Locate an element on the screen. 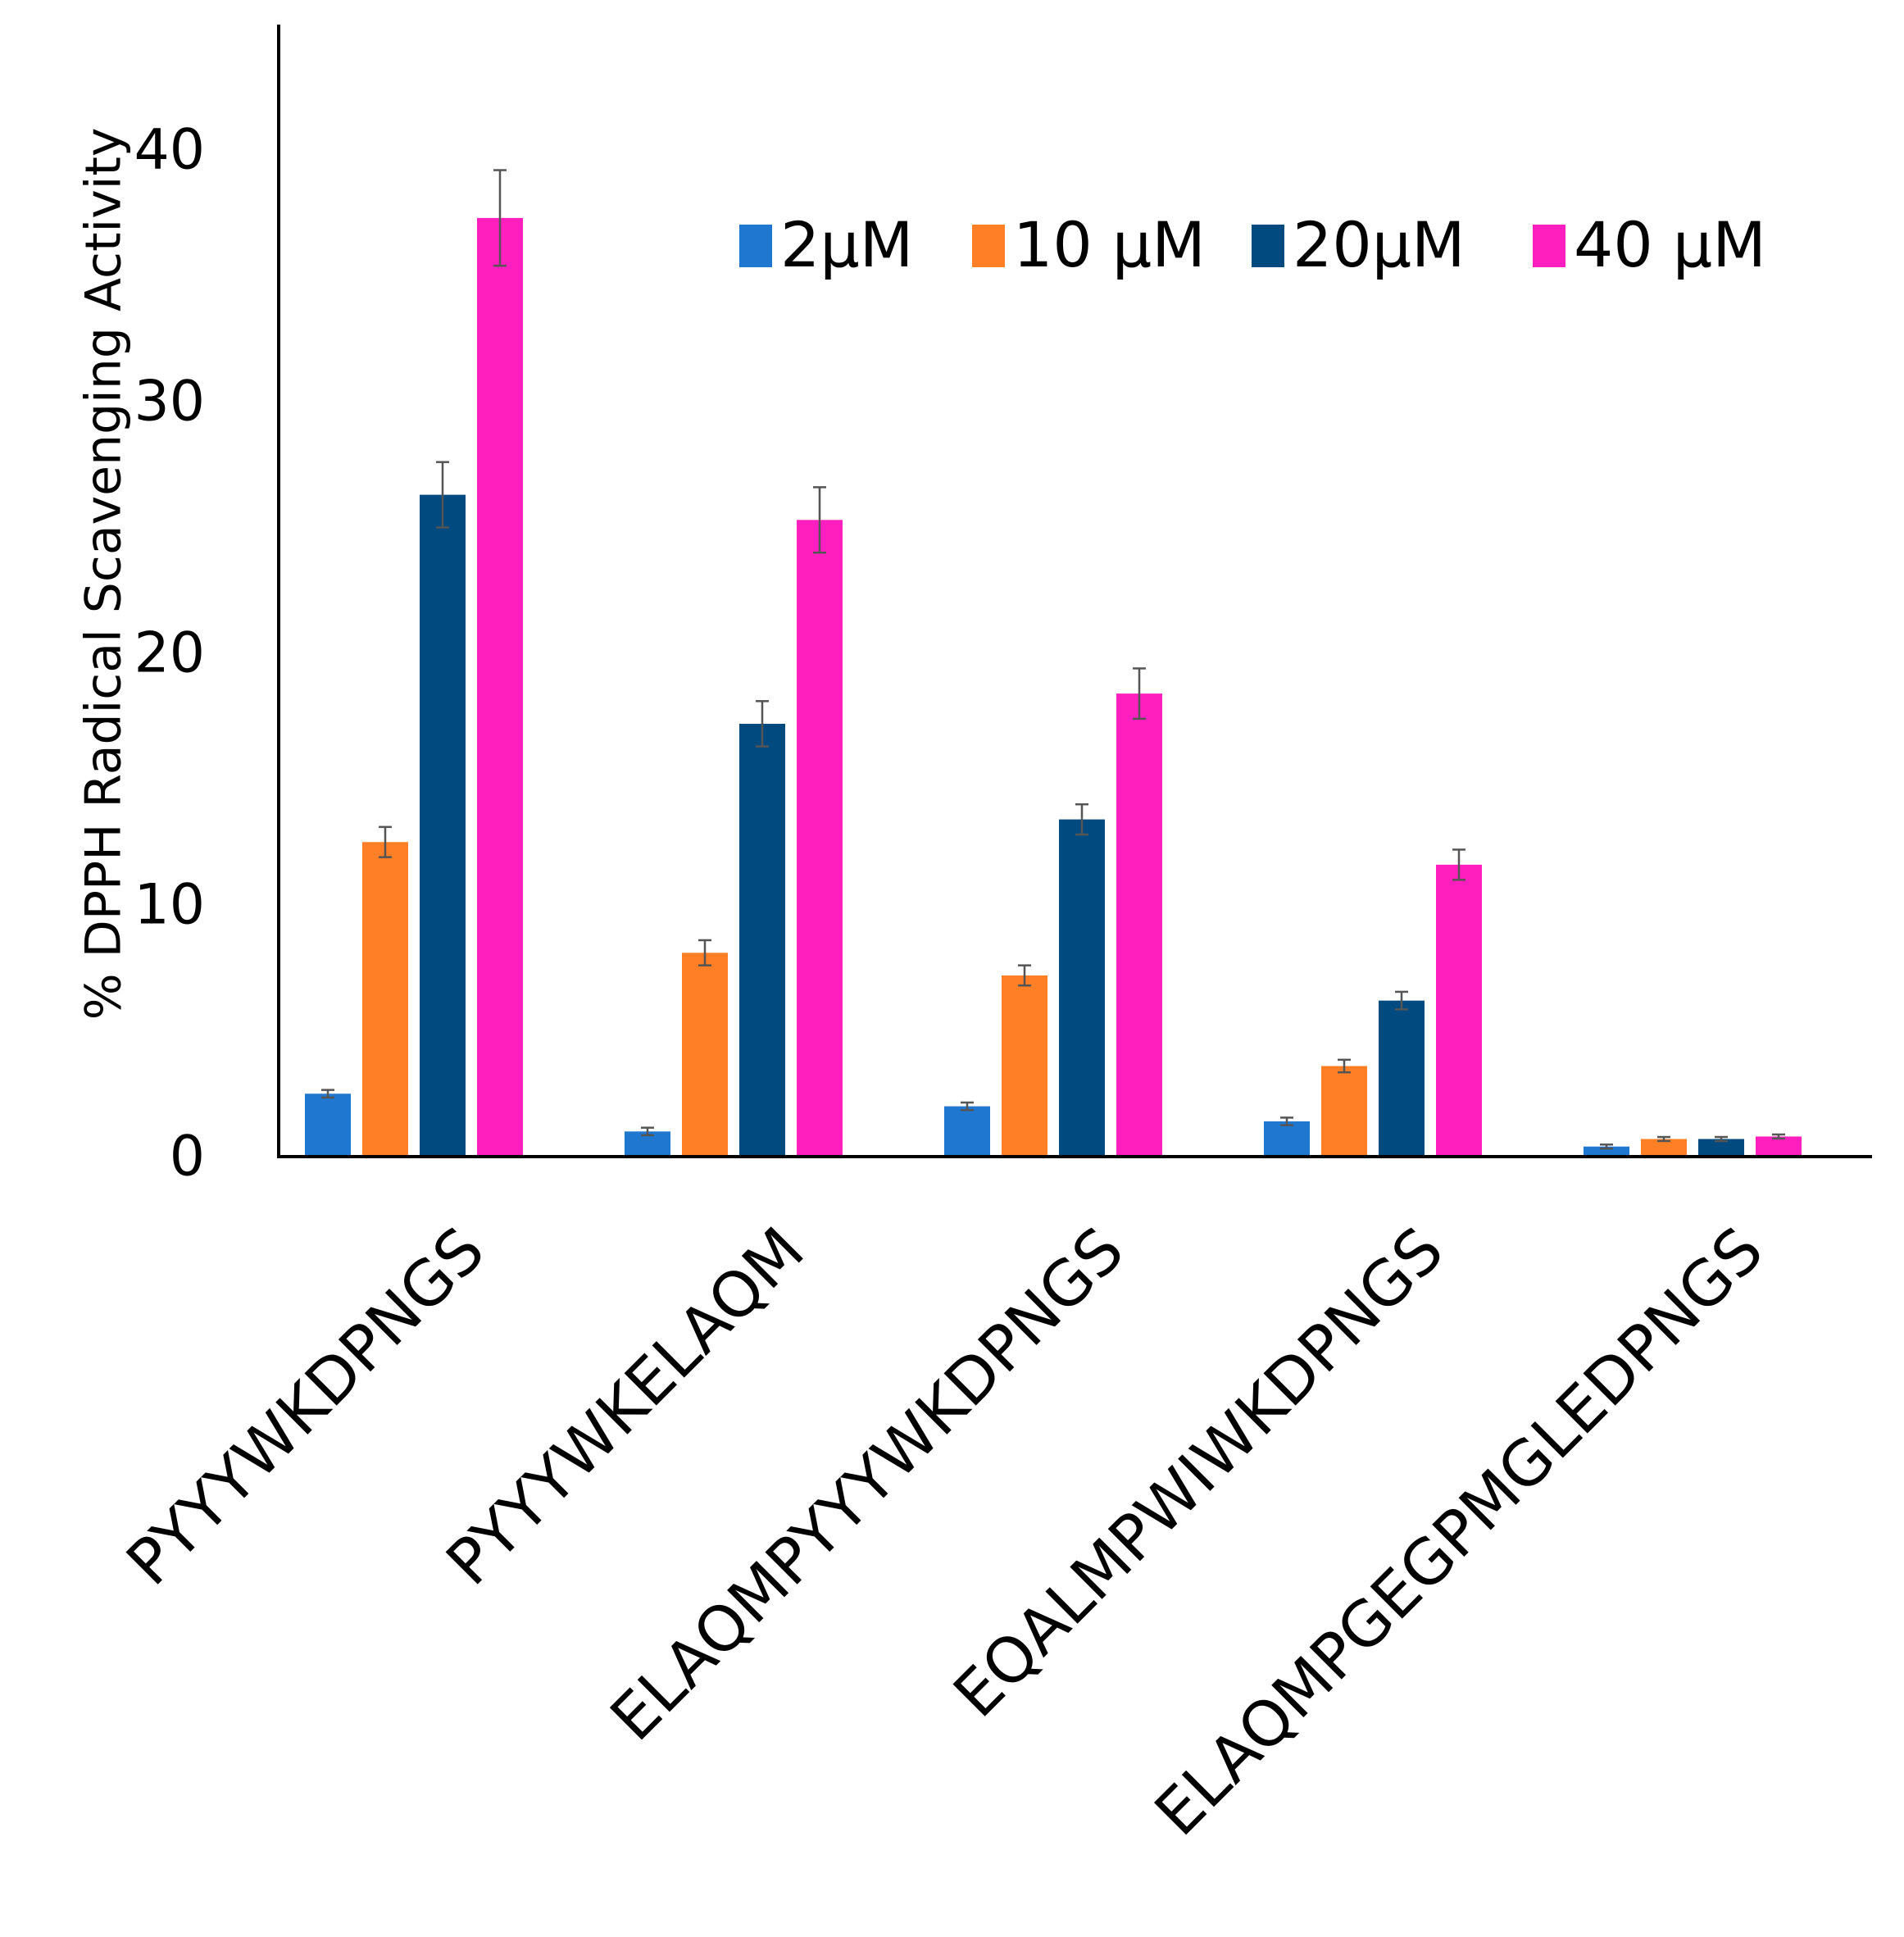 Image resolution: width=1904 pixels, height=1937 pixels. y-tick-label: 0 is located at coordinates (188, 1157).